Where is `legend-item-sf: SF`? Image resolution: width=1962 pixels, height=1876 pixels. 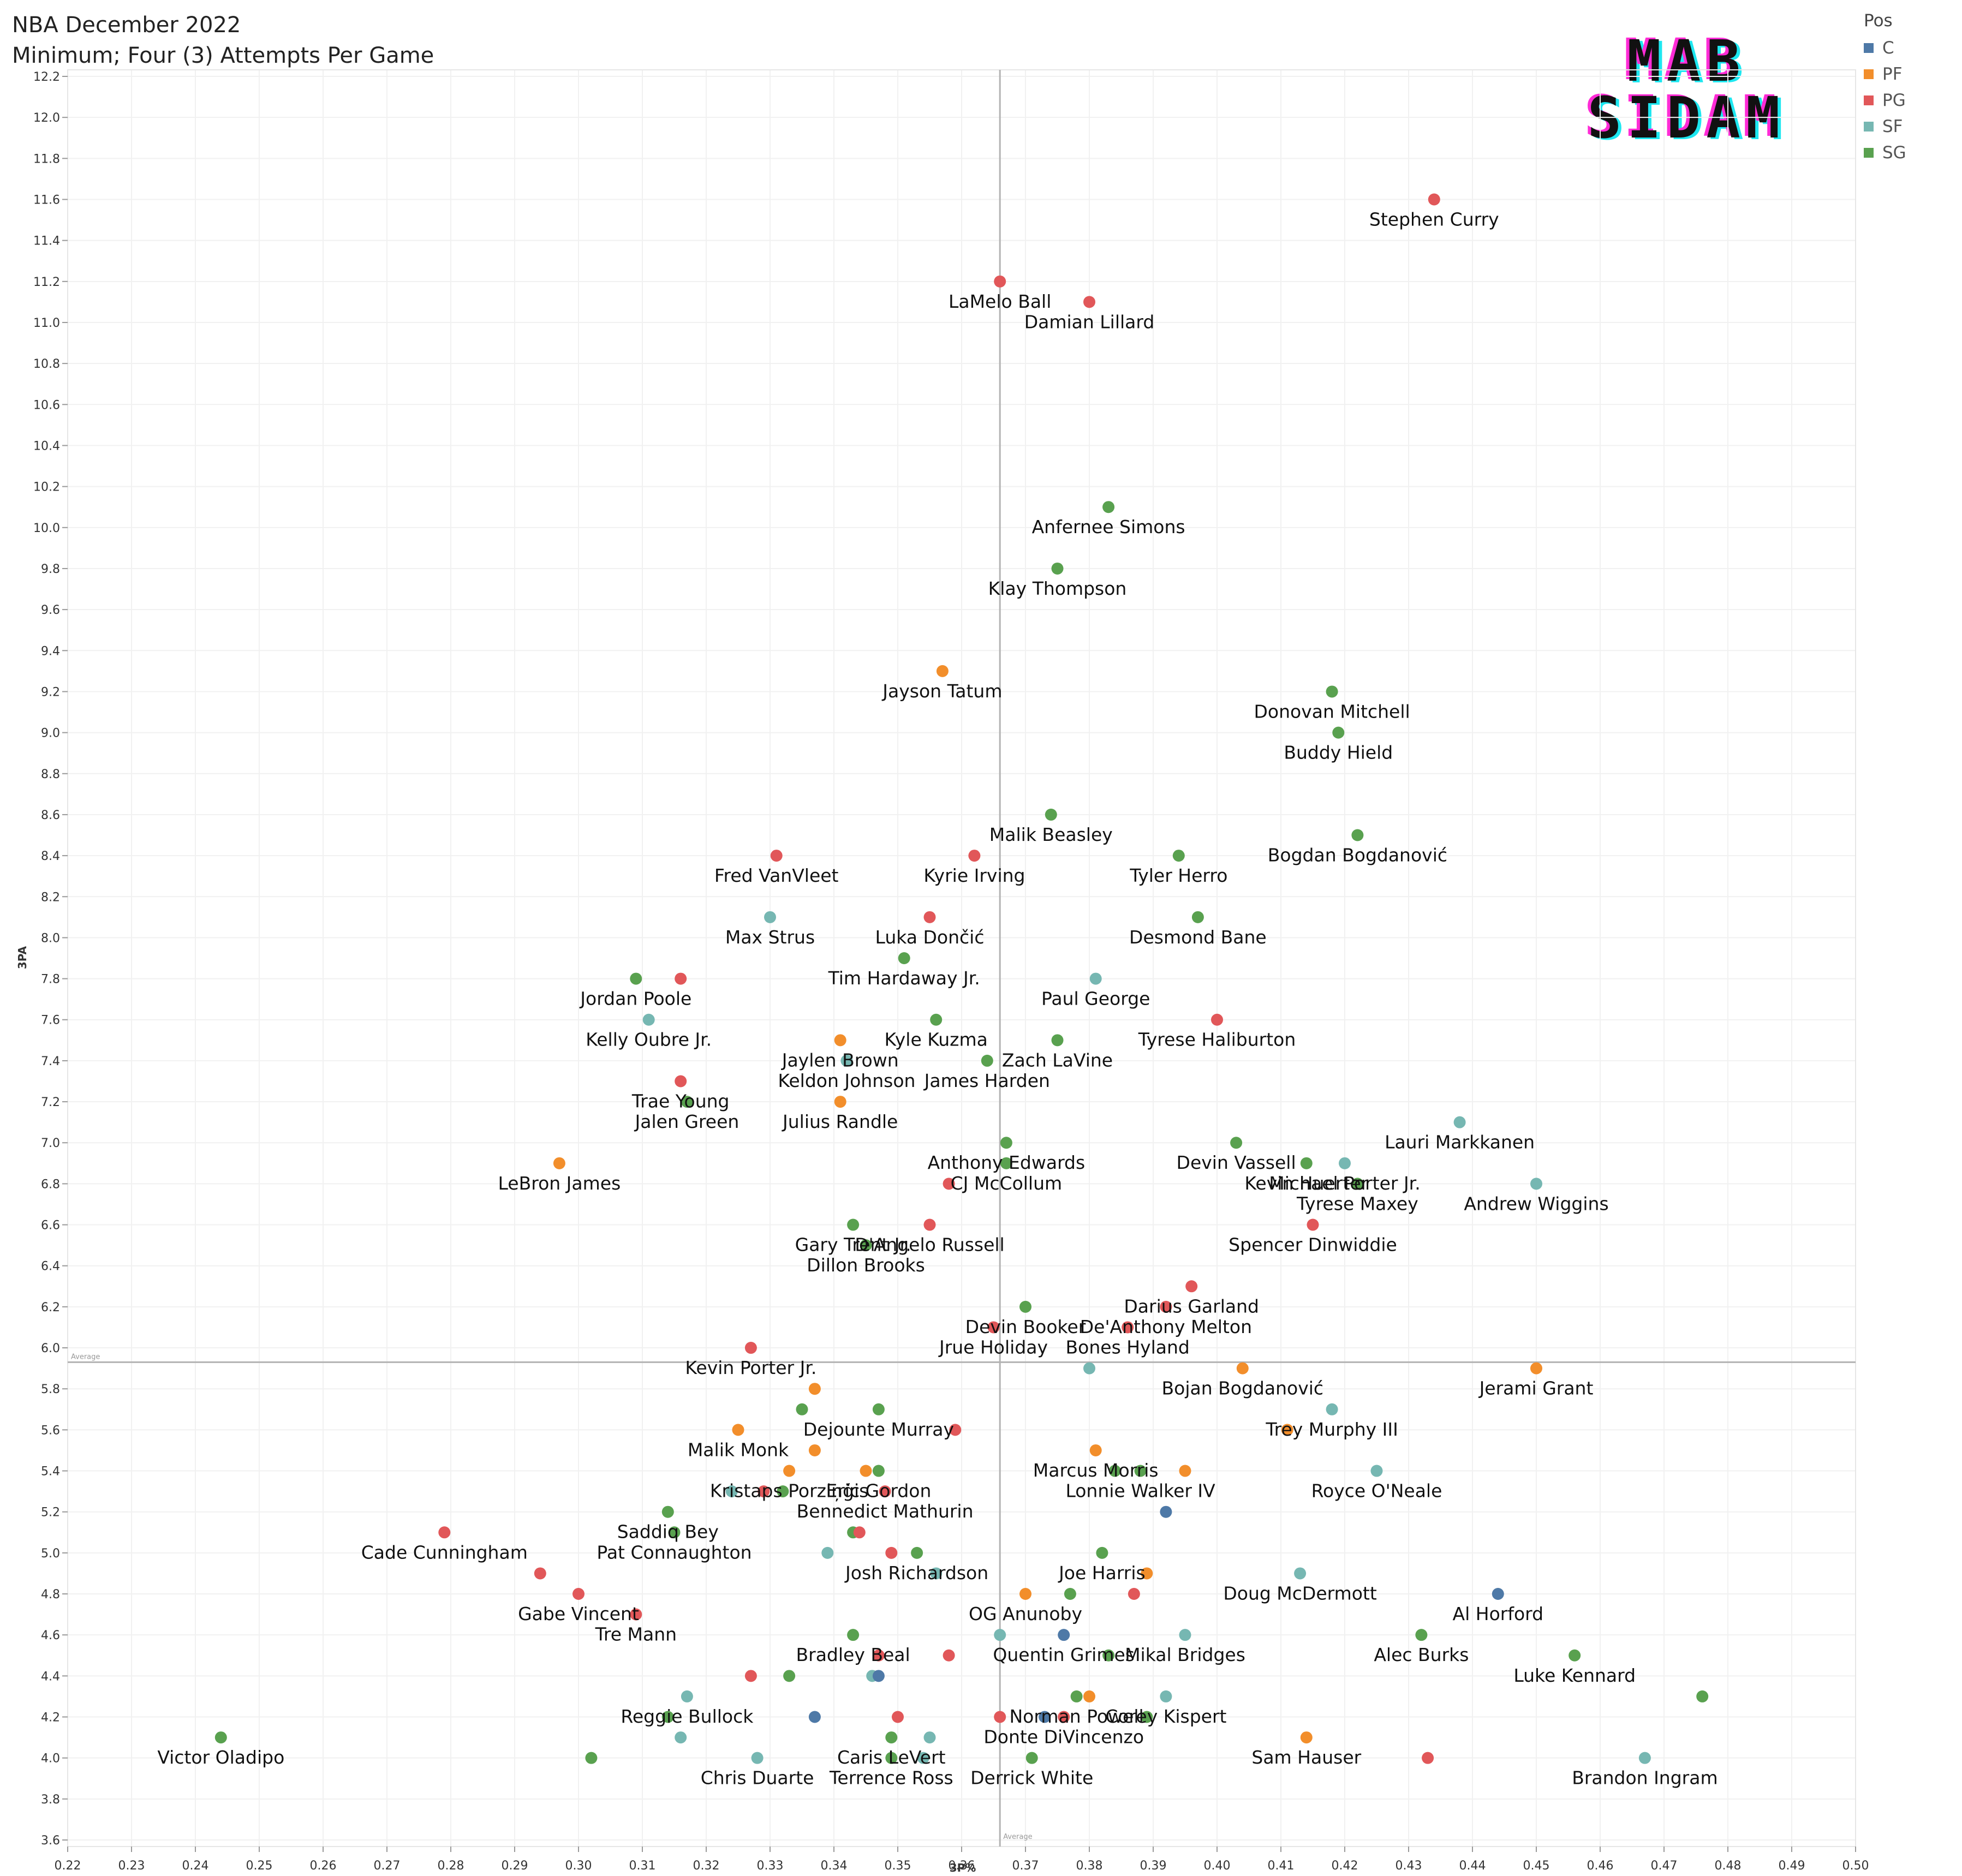
legend-item-sf: SF is located at coordinates (1885, 126).